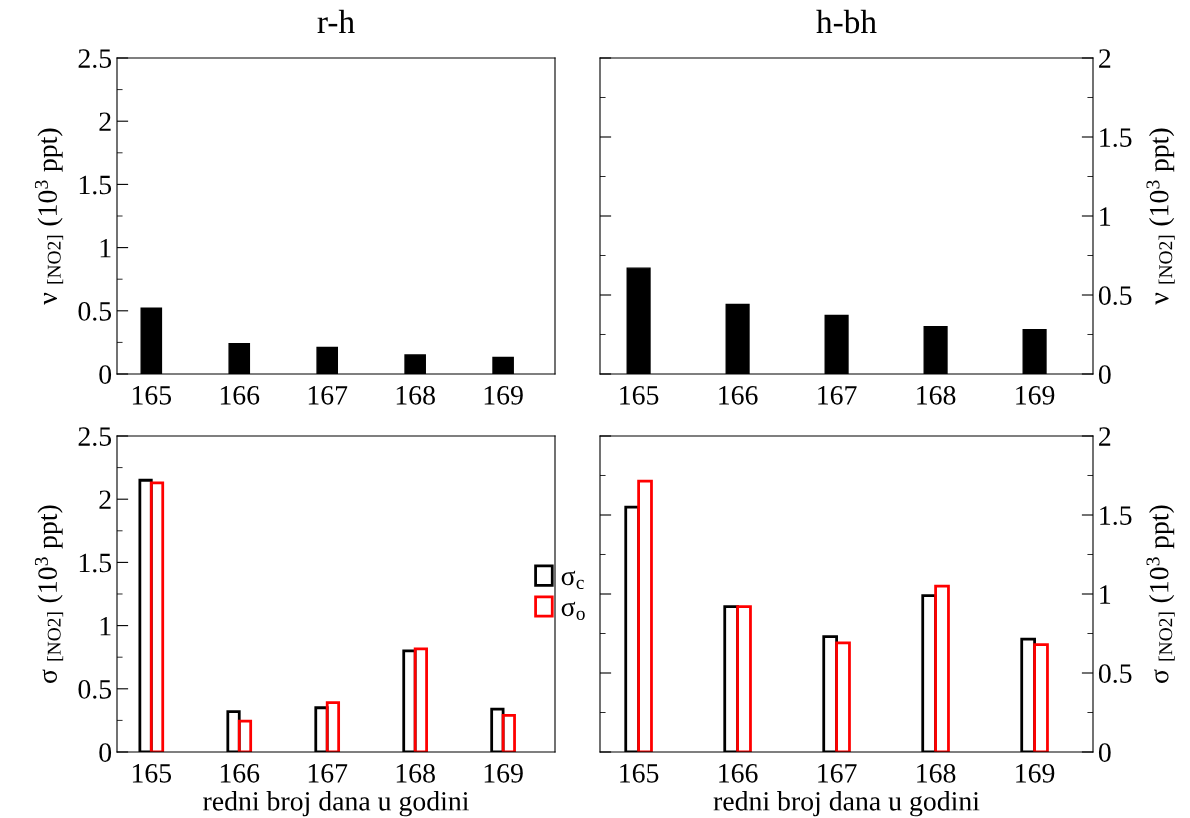 The image size is (1190, 818). Describe the element at coordinates (49, 594) in the screenshot. I see `y-axis-title: σ $_{[NO2]}$ (10$^{3}$ ppt)` at that location.